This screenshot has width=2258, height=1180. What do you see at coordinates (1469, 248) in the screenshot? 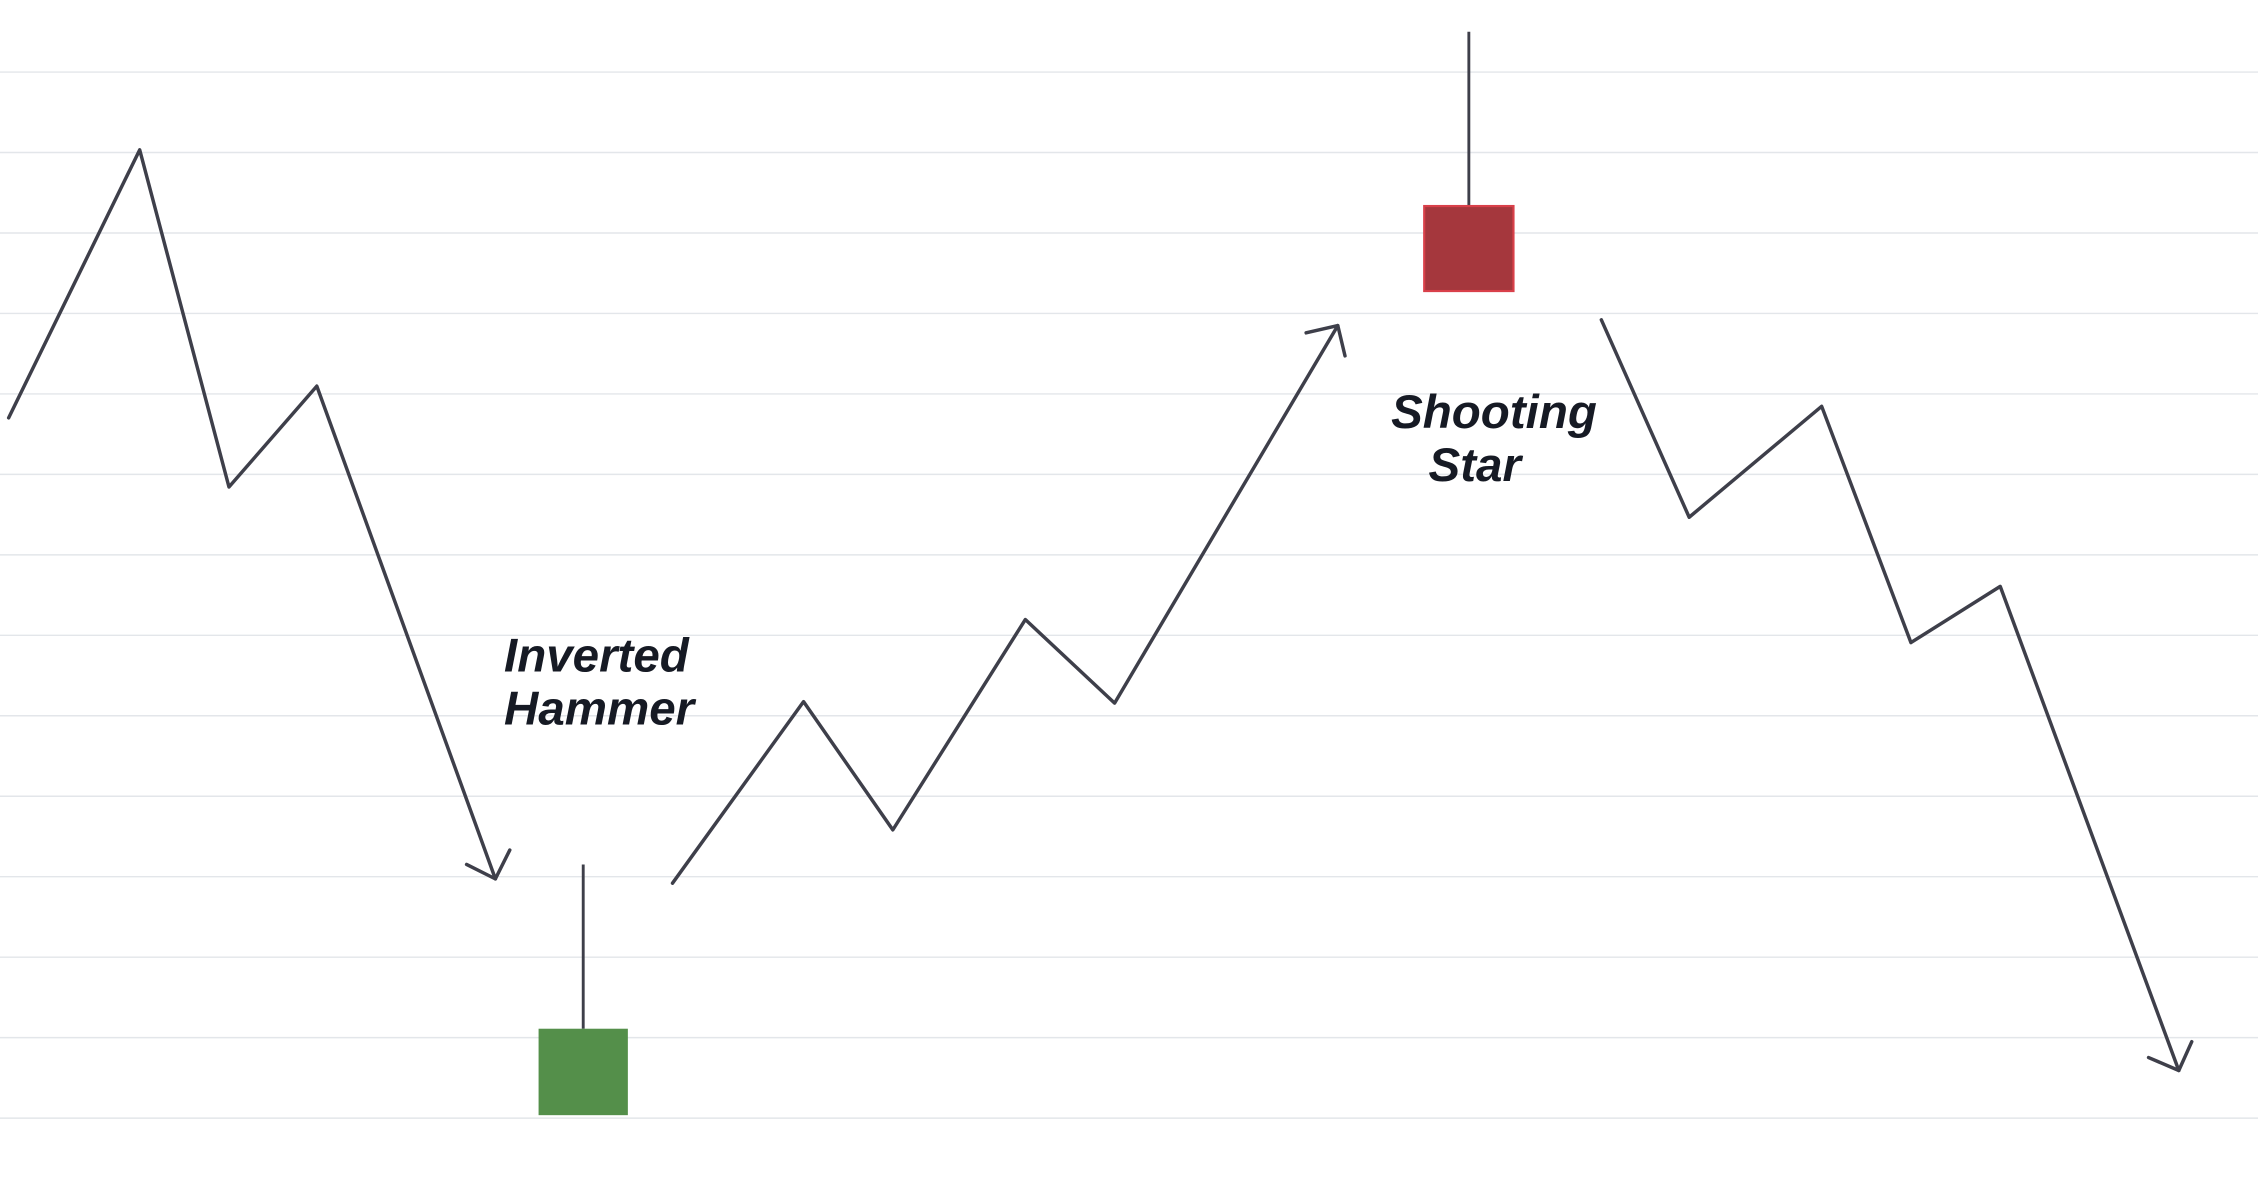
I see `shooting-star-body` at bounding box center [1469, 248].